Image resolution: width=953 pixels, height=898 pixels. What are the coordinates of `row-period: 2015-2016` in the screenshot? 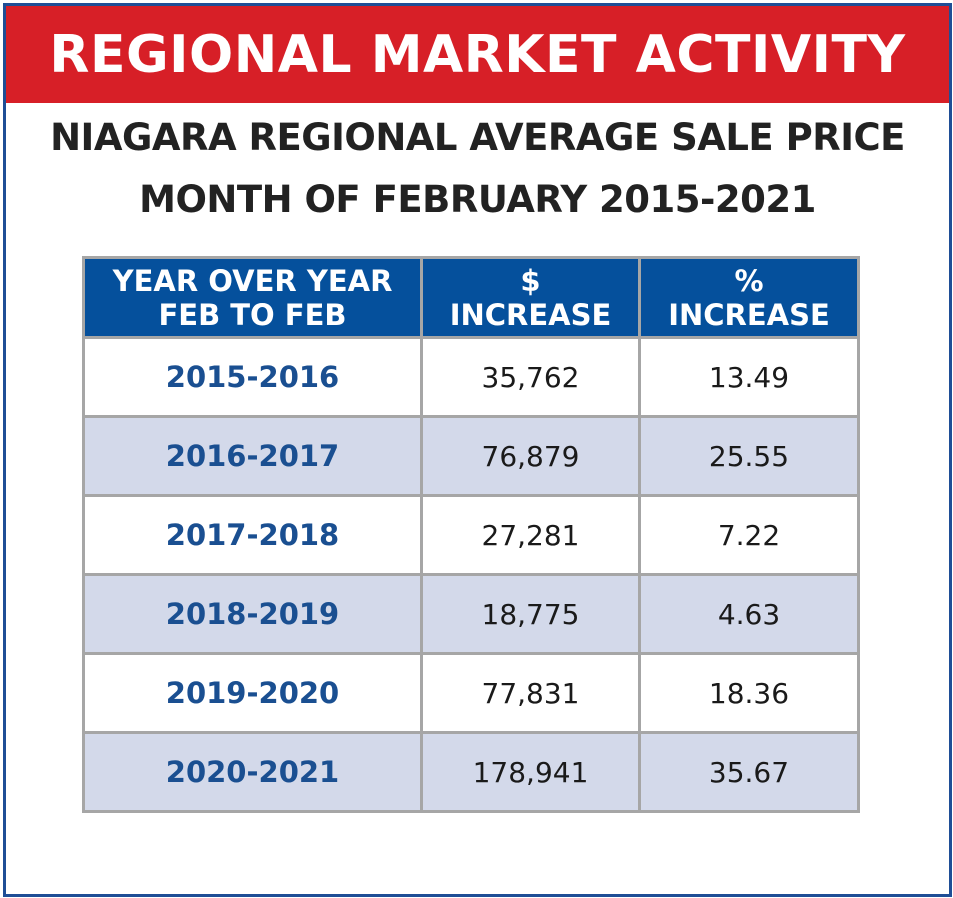 It's located at (252, 377).